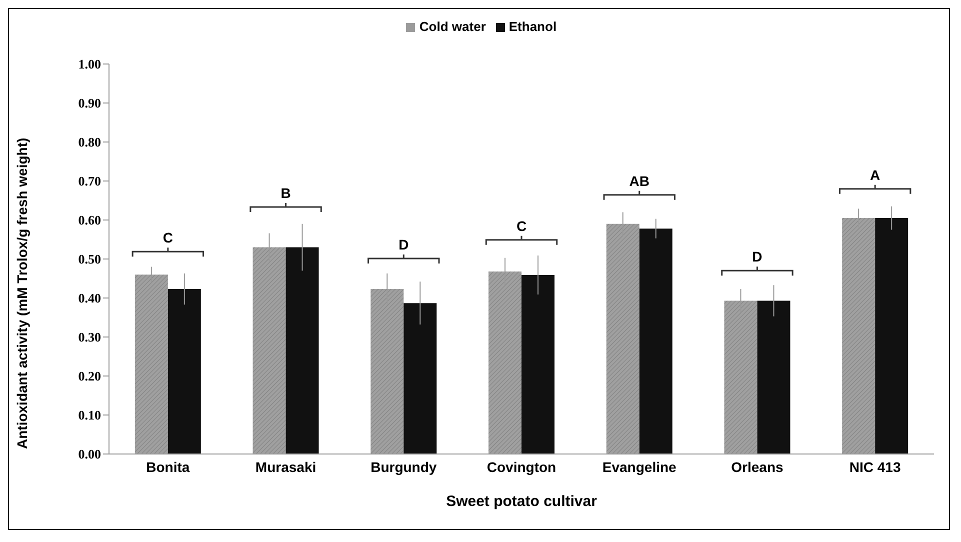 The width and height of the screenshot is (961, 542). I want to click on y-tick-label: 0.00, so click(89, 454).